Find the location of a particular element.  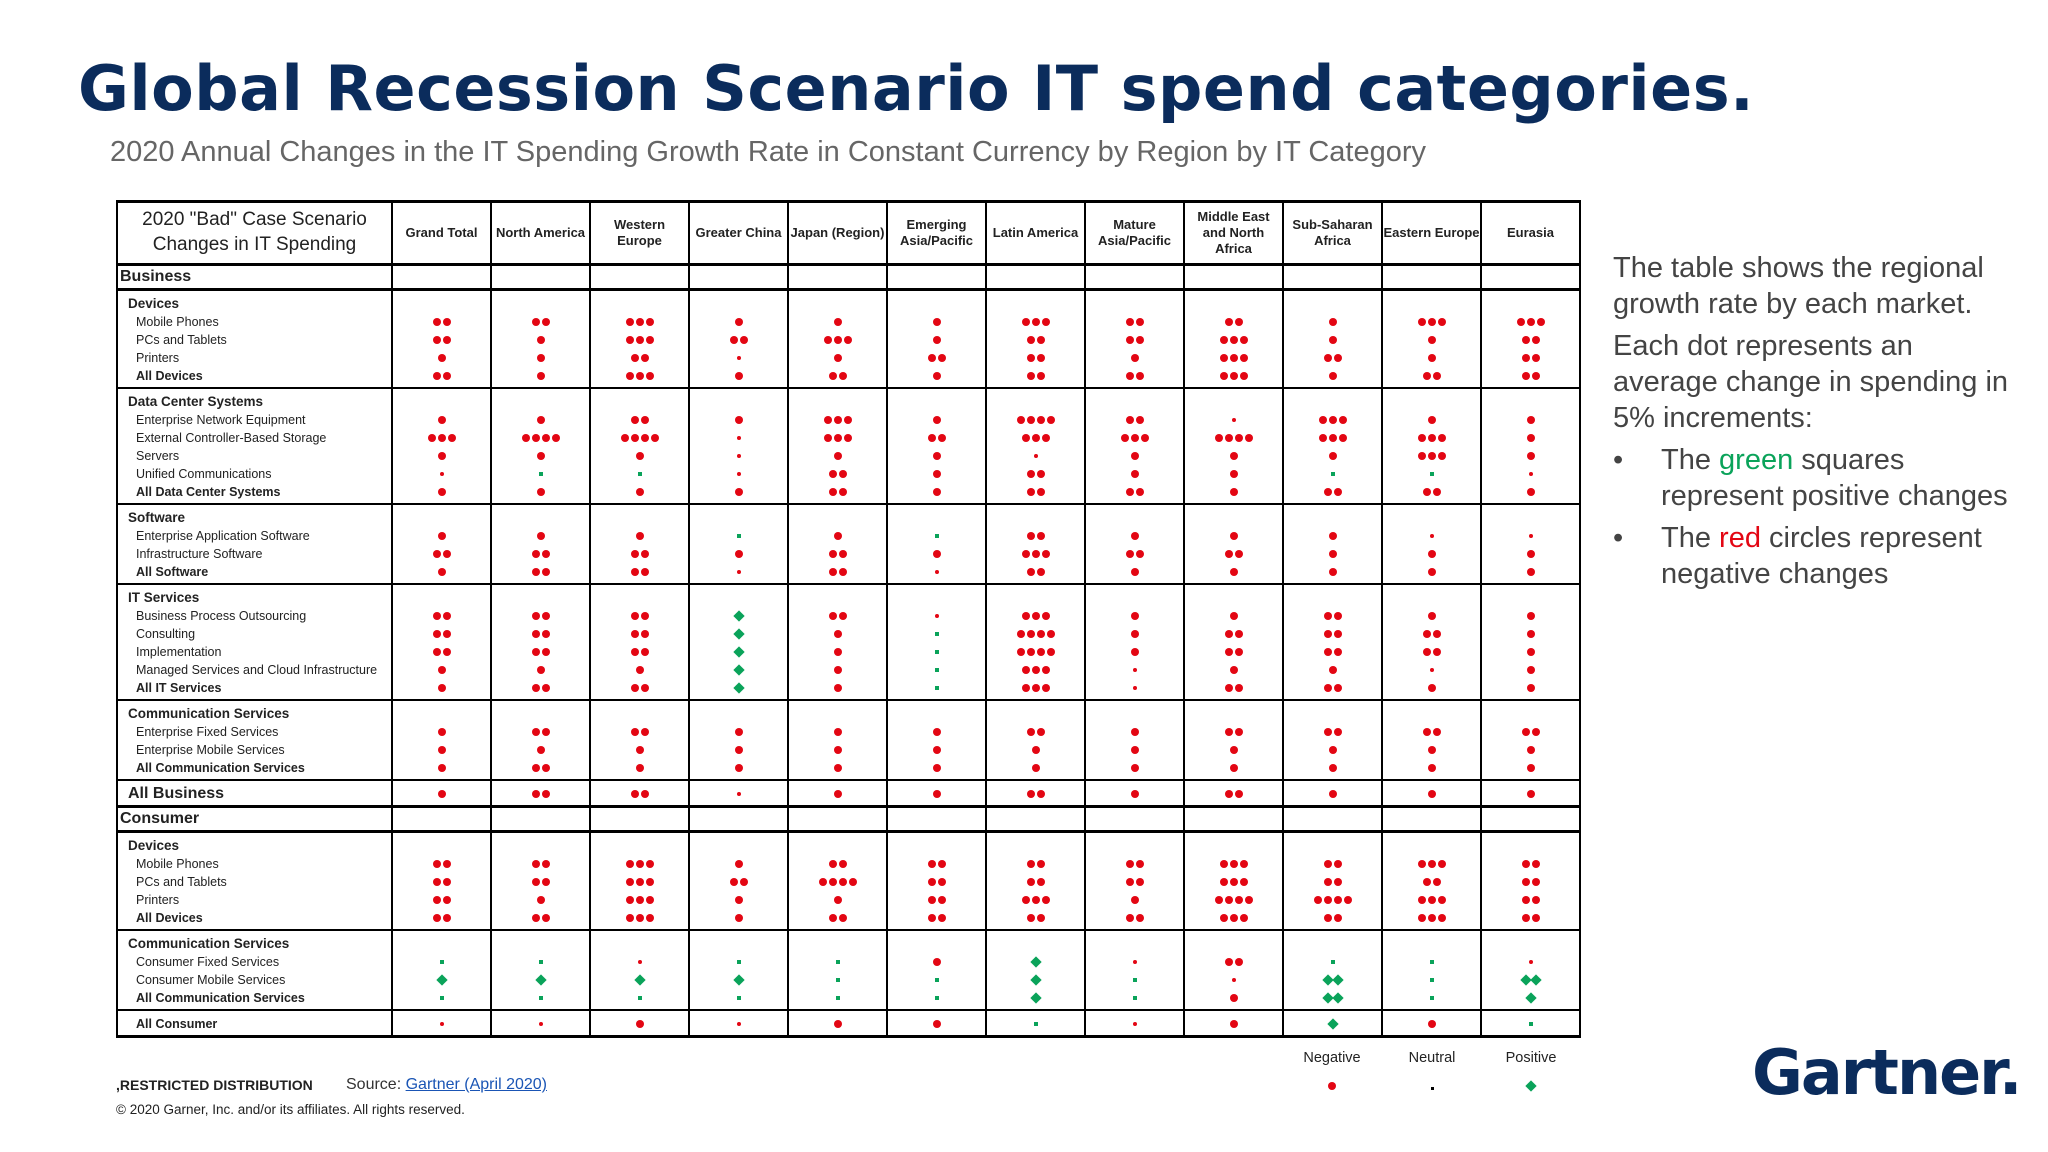

empty-cell is located at coordinates (1530, 819).